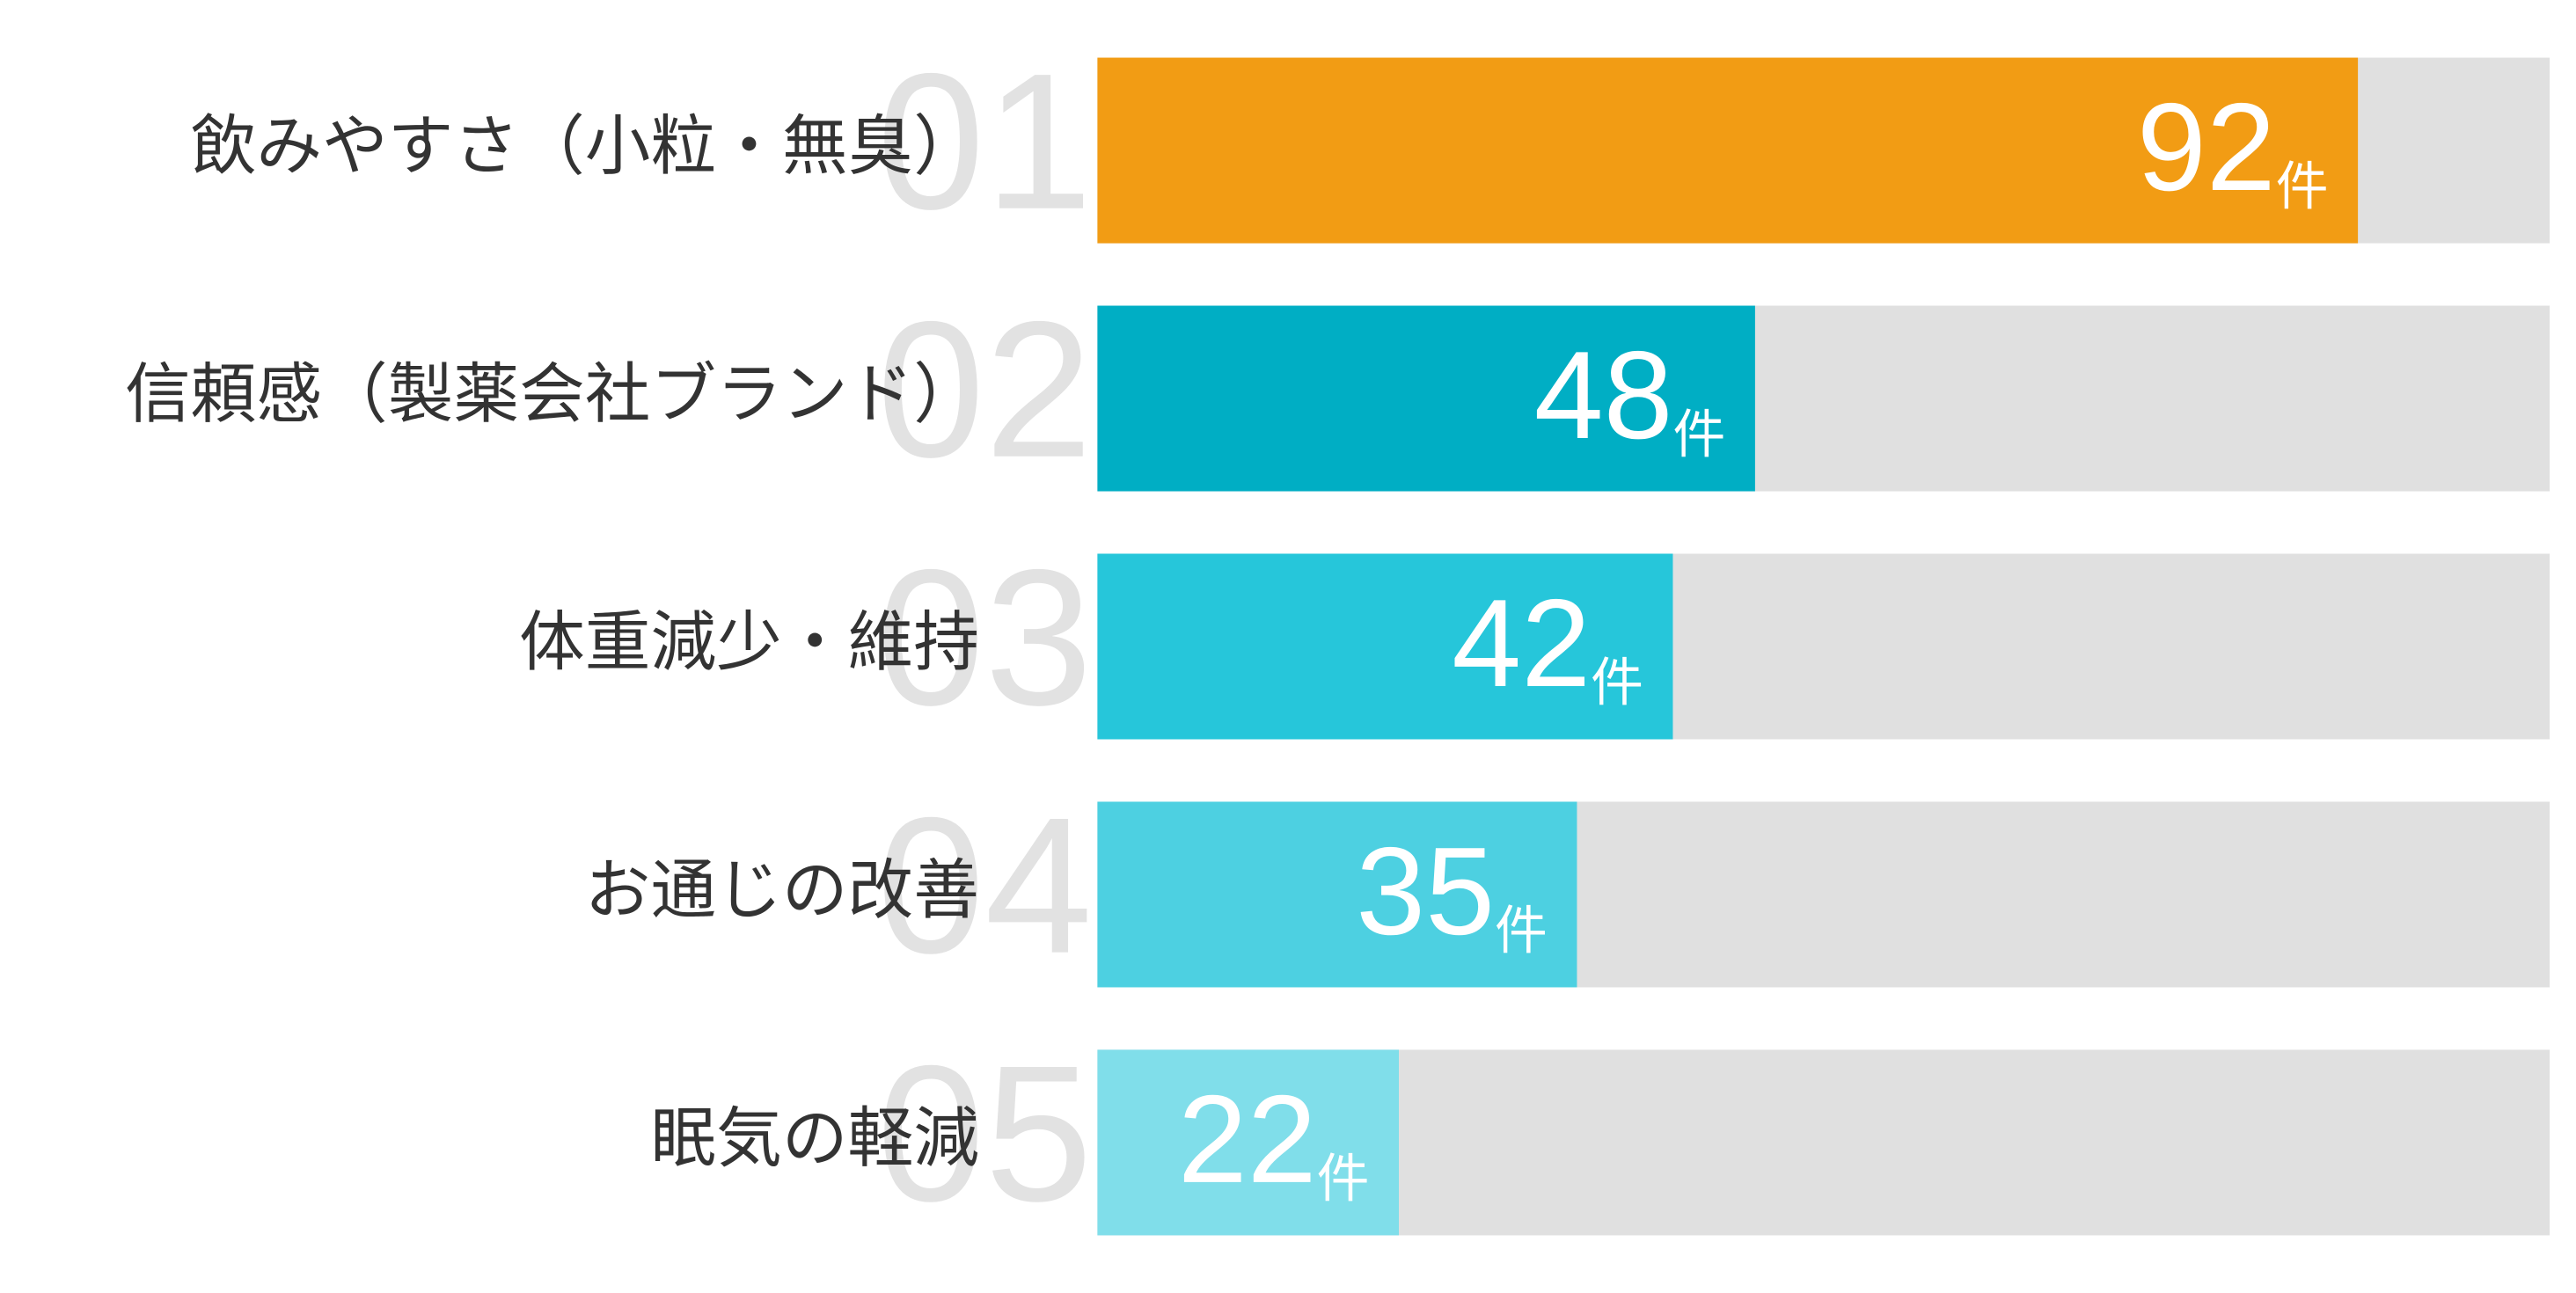 The width and height of the screenshot is (2576, 1293). Describe the element at coordinates (749, 642) in the screenshot. I see `category-label: 体重減少・維持` at that location.